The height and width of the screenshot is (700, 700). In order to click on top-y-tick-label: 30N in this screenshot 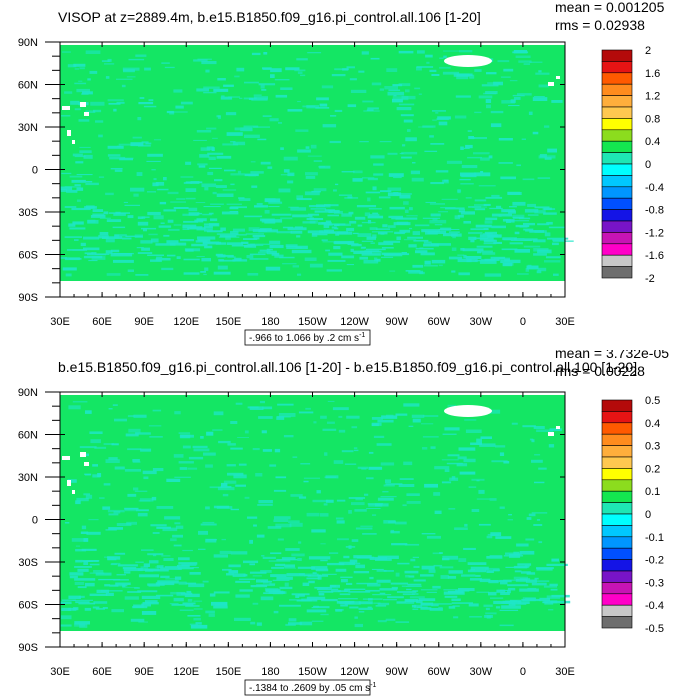, I will do `click(28, 128)`.